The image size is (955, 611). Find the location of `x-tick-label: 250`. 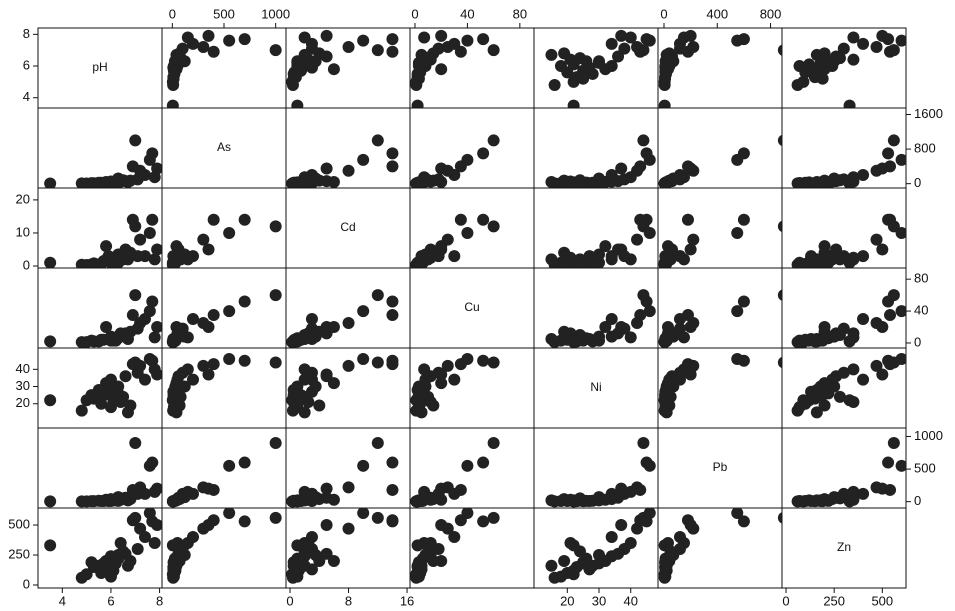

x-tick-label: 250 is located at coordinates (834, 600).